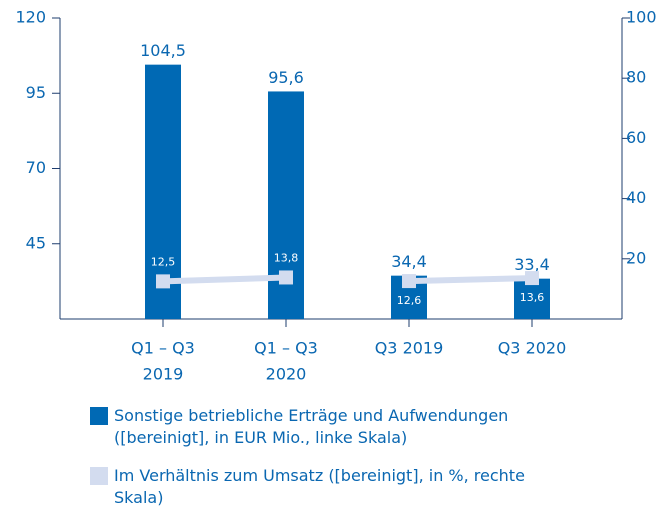 Image resolution: width=663 pixels, height=525 pixels. I want to click on y-tick-label: 70, so click(36, 167).